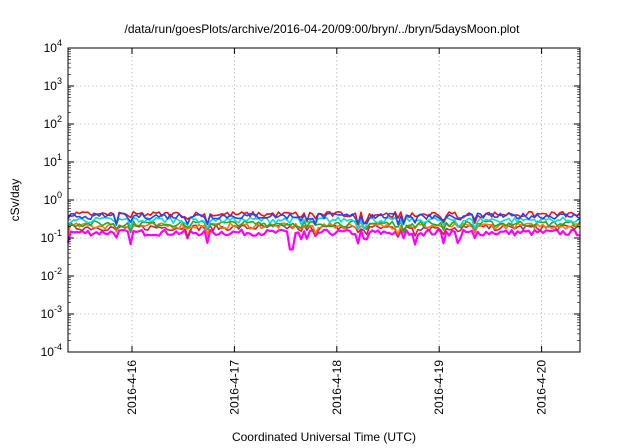 This screenshot has width=640, height=448. I want to click on y-tick-label: 10³, so click(53, 84).